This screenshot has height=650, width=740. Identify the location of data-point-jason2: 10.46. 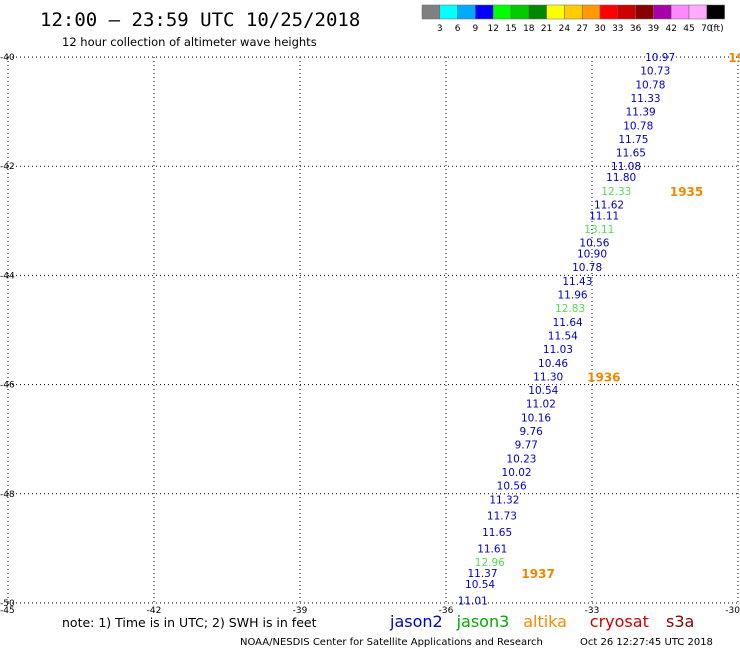
(553, 364).